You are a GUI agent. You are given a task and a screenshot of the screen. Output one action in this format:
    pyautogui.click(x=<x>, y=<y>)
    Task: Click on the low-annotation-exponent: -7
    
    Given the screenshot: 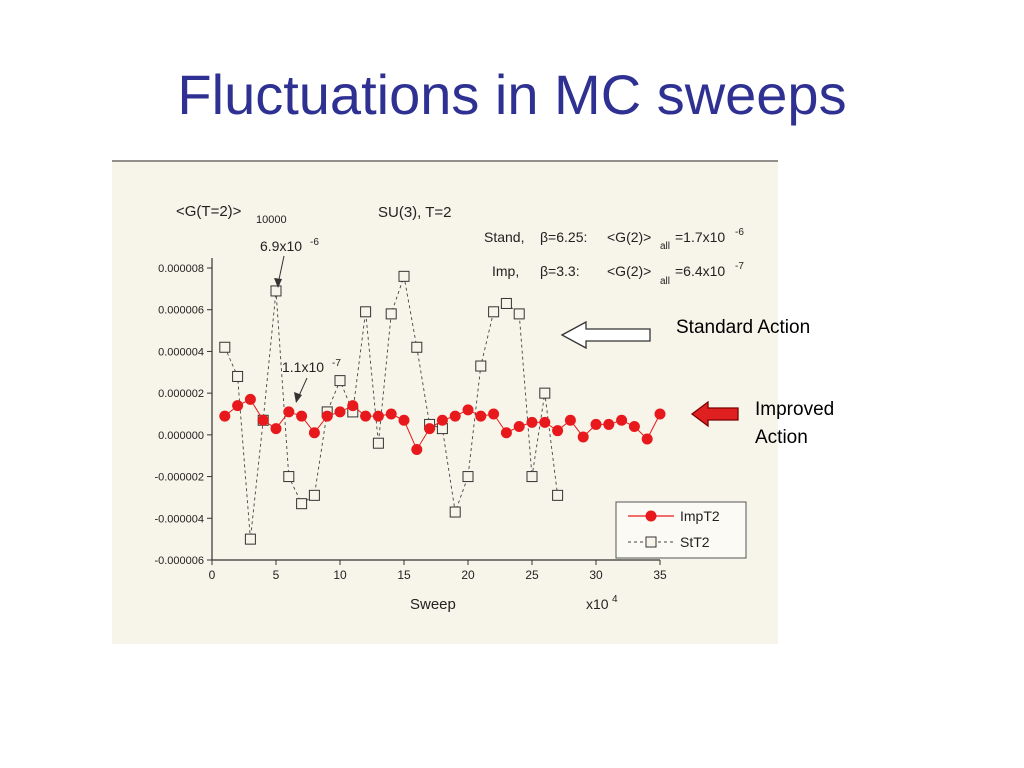 What is the action you would take?
    pyautogui.click(x=336, y=363)
    